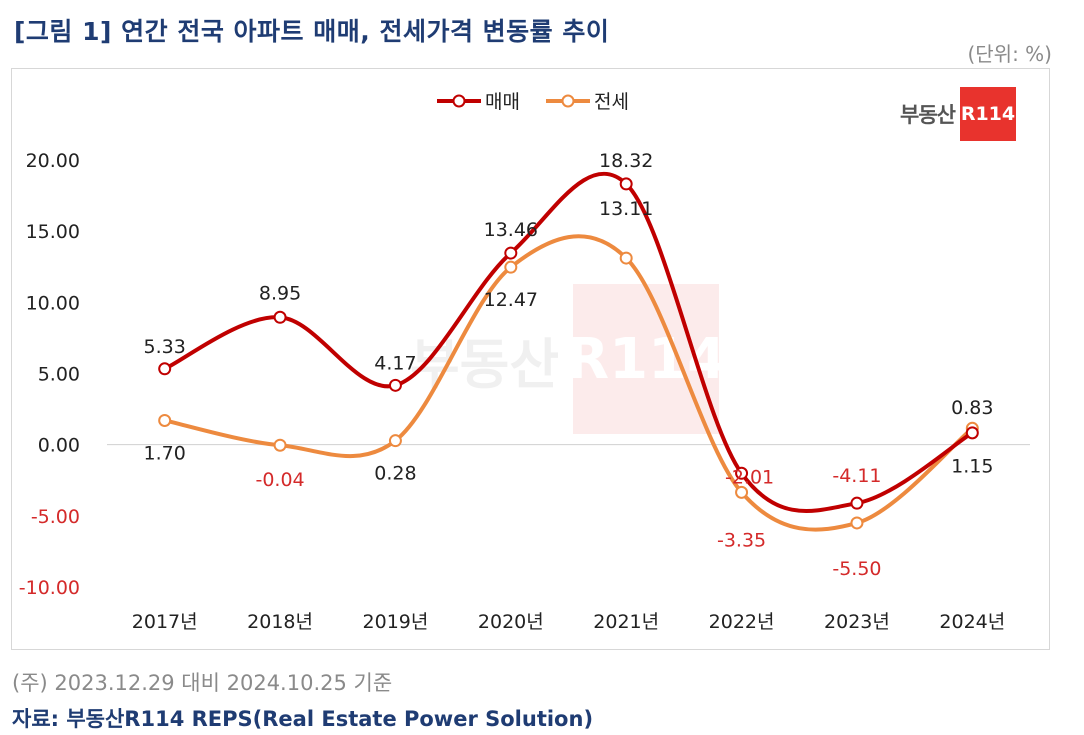  Describe the element at coordinates (395, 474) in the screenshot. I see `jeonse-data-label: 0.28` at that location.